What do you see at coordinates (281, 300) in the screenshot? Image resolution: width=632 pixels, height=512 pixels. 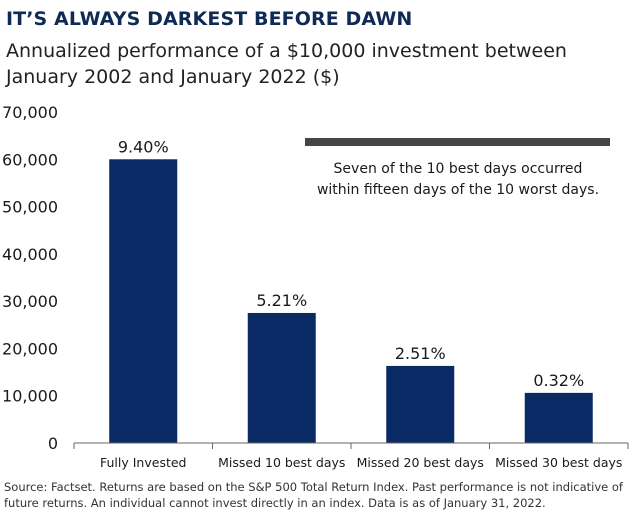 I see `bar-data-label: 5.21%` at bounding box center [281, 300].